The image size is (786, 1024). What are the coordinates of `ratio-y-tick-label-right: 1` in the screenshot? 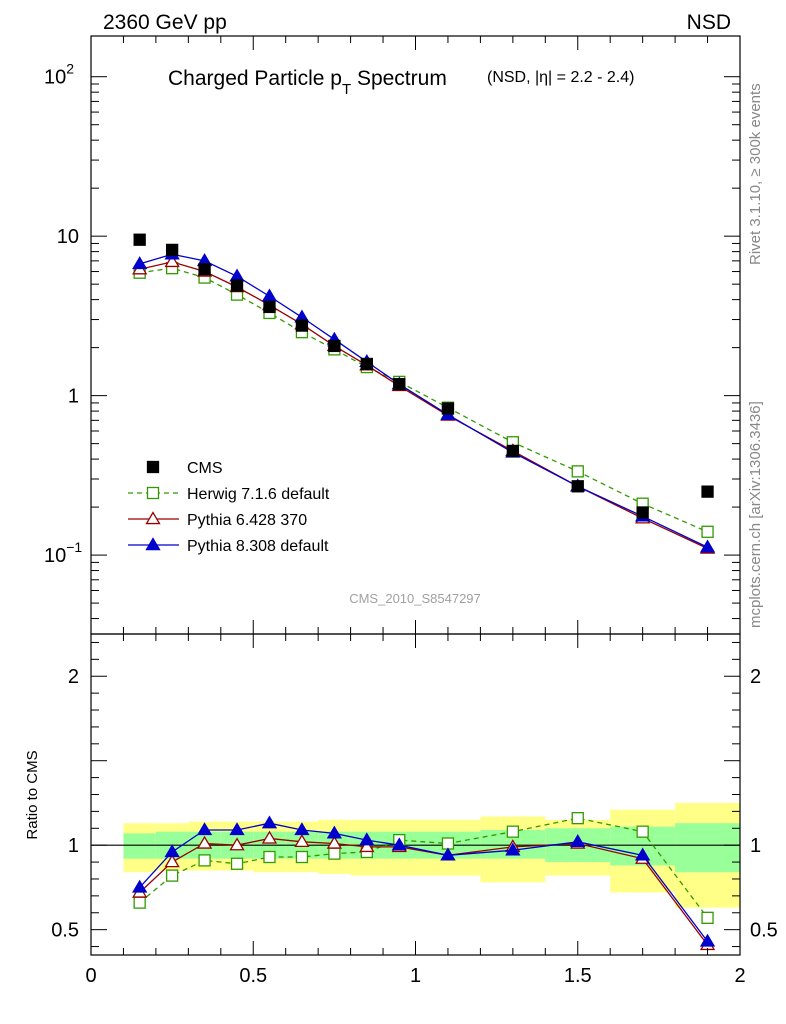 It's located at (755, 846).